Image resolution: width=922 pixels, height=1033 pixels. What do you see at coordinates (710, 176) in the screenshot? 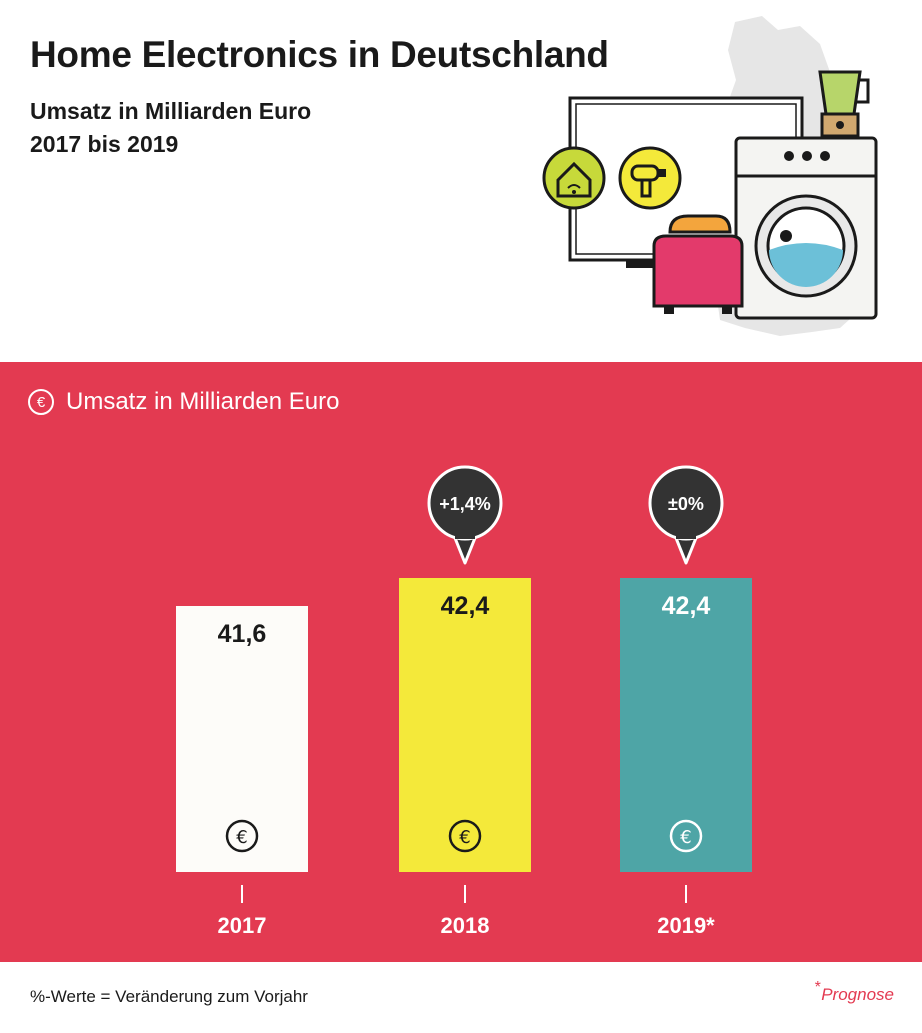
I see `home-electronics-illustration` at bounding box center [710, 176].